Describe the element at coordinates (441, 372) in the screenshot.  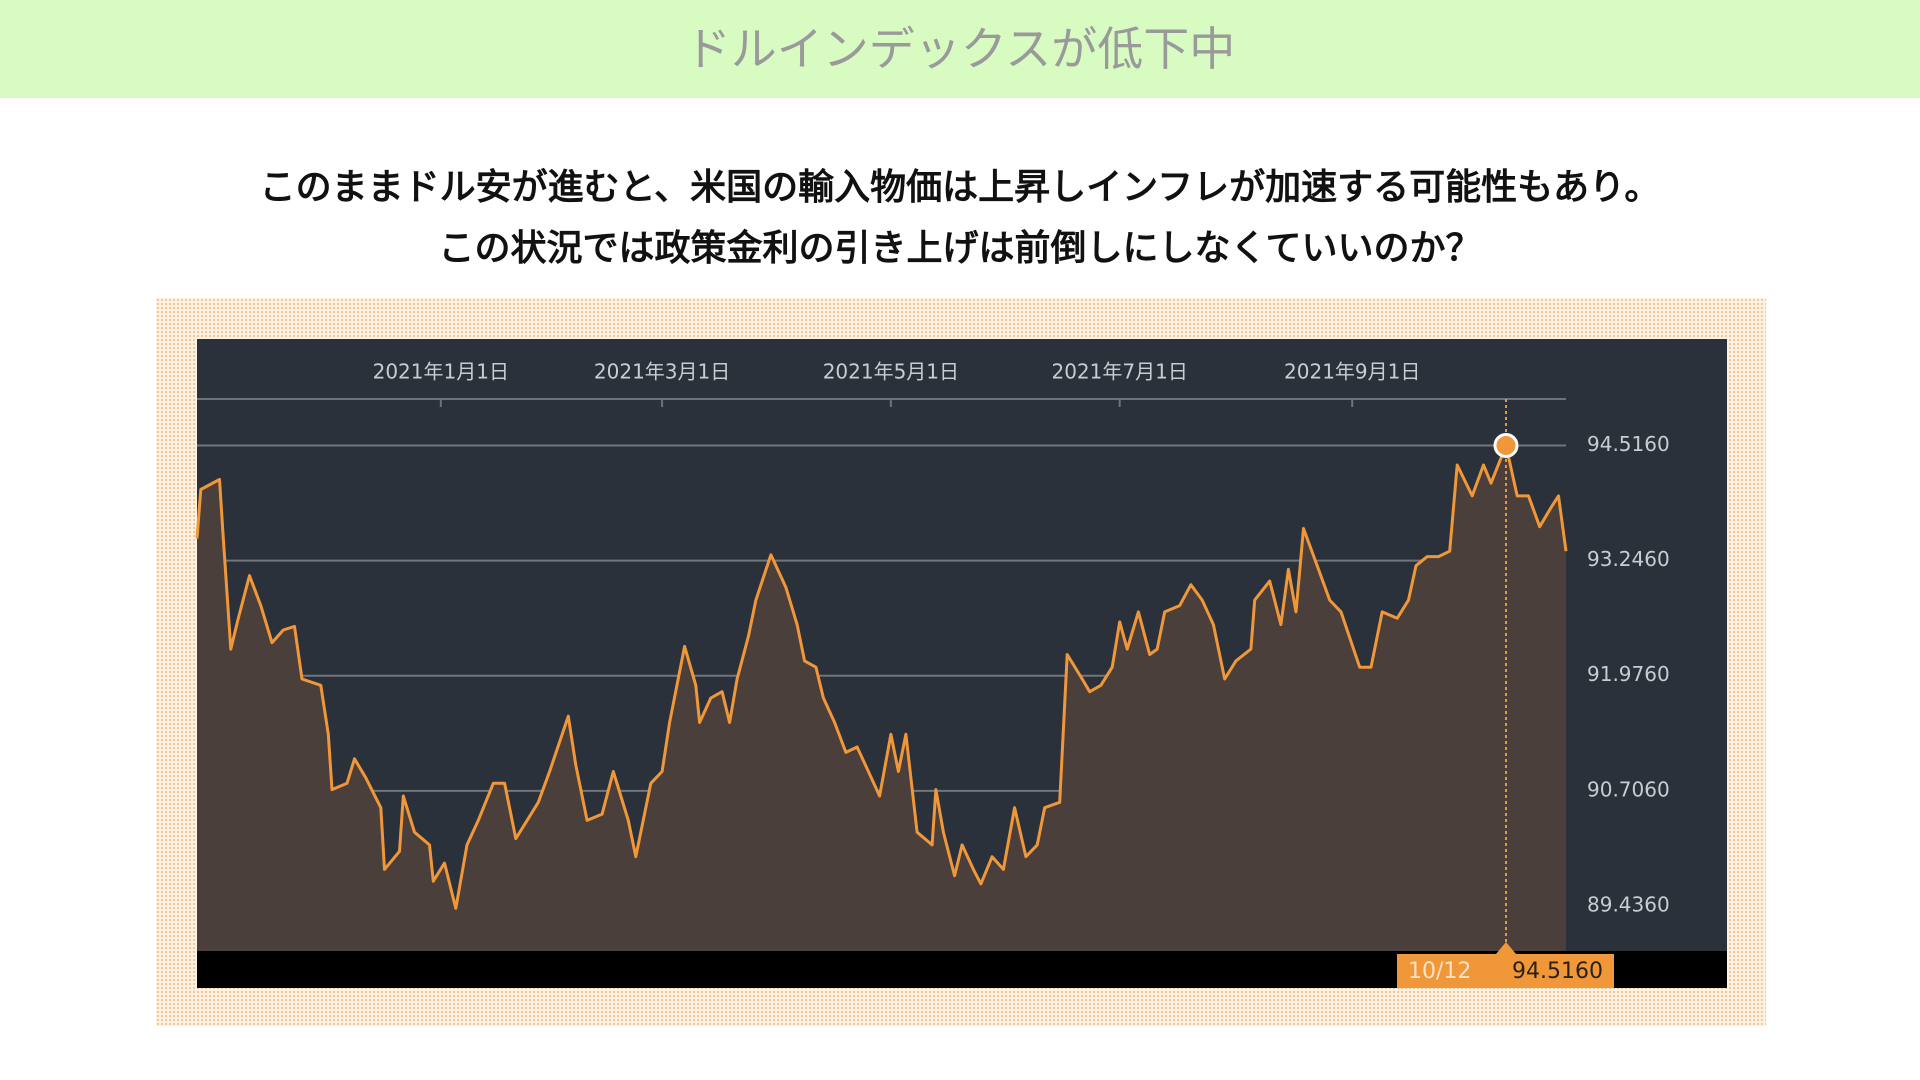
I see `x-tick-label: 2021年1月1日` at that location.